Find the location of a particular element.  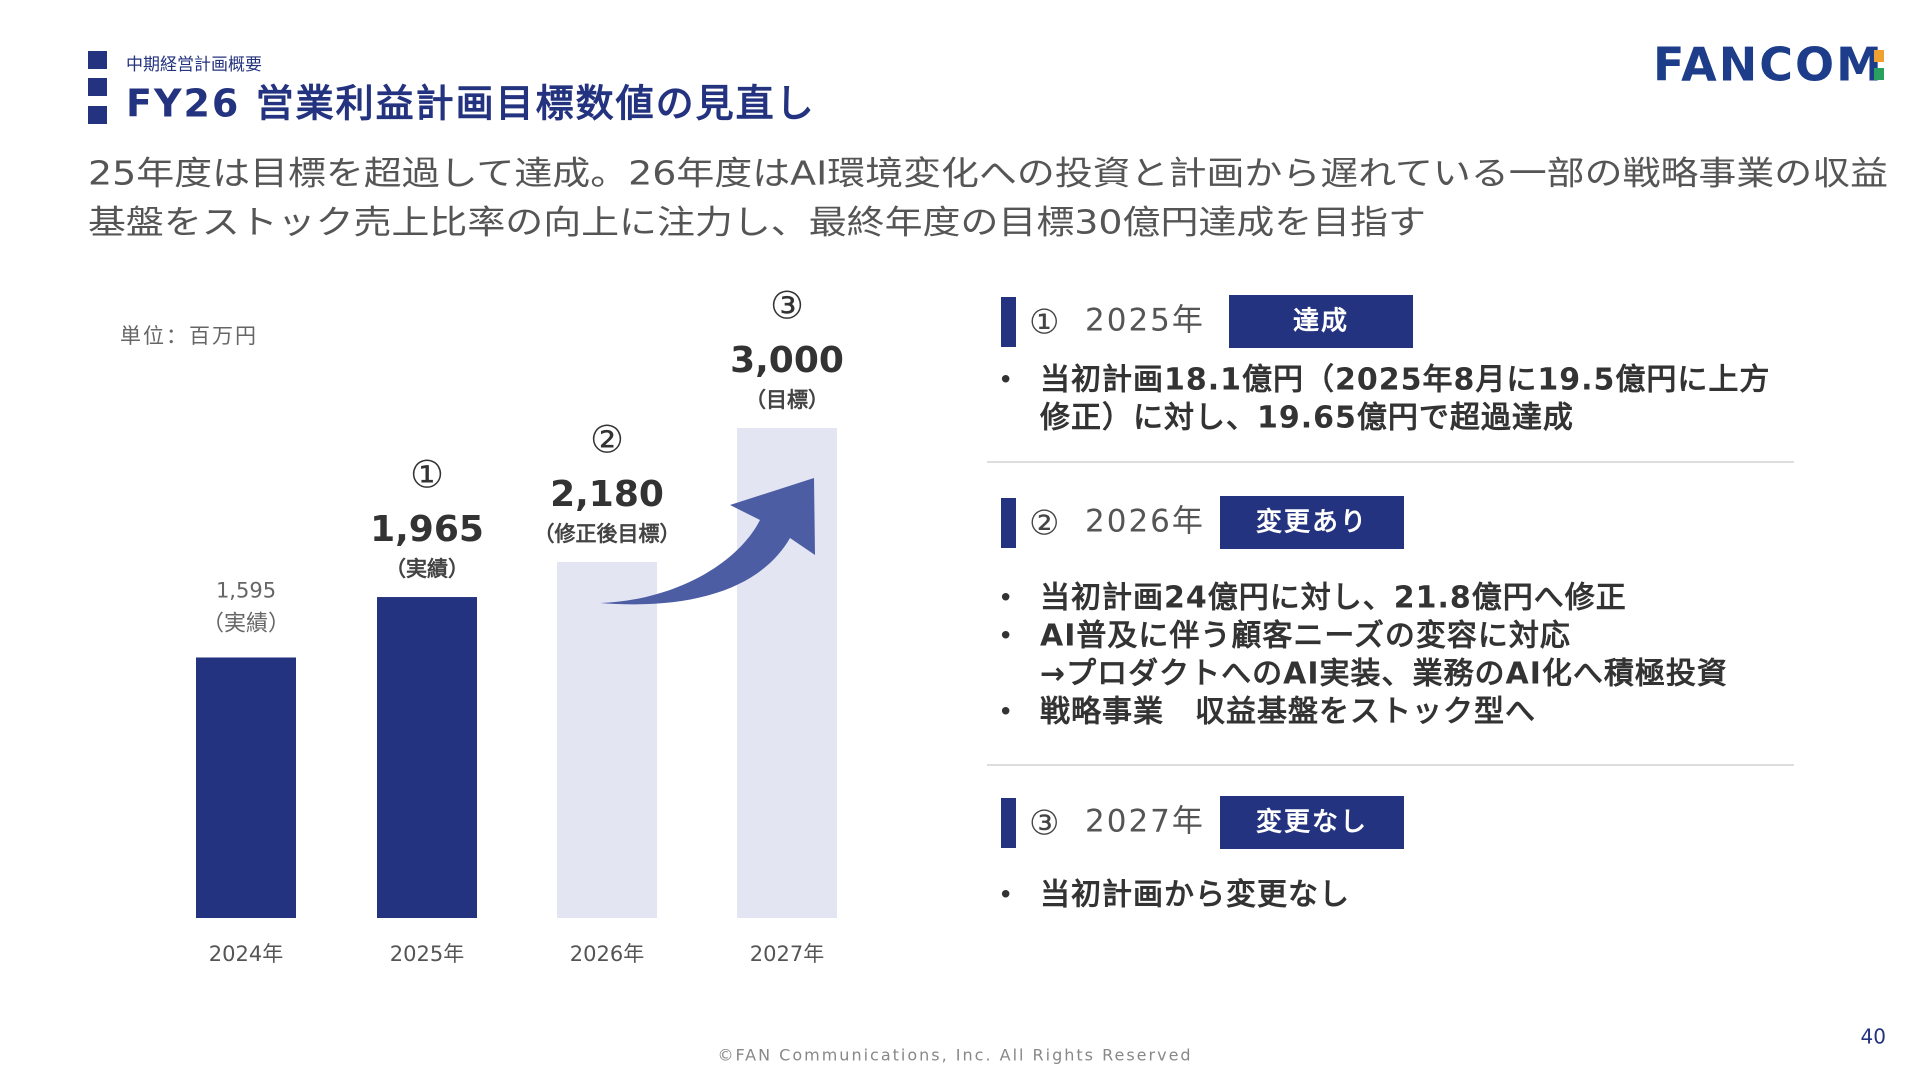

value-note: （目標） is located at coordinates (787, 400).